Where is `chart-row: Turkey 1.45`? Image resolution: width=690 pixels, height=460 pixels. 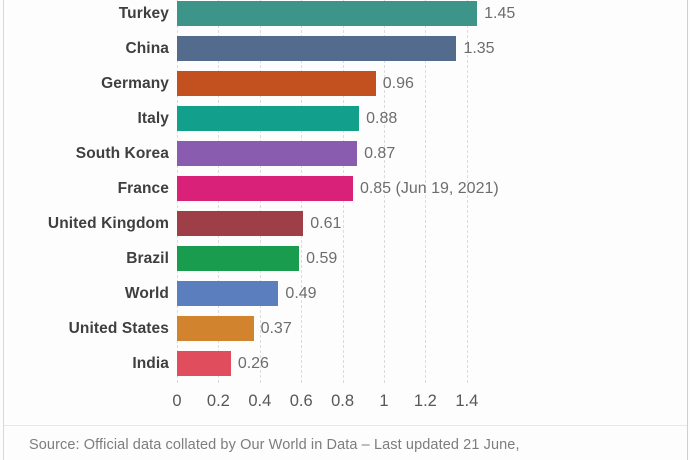
chart-row: Turkey 1.45 is located at coordinates (345, 15).